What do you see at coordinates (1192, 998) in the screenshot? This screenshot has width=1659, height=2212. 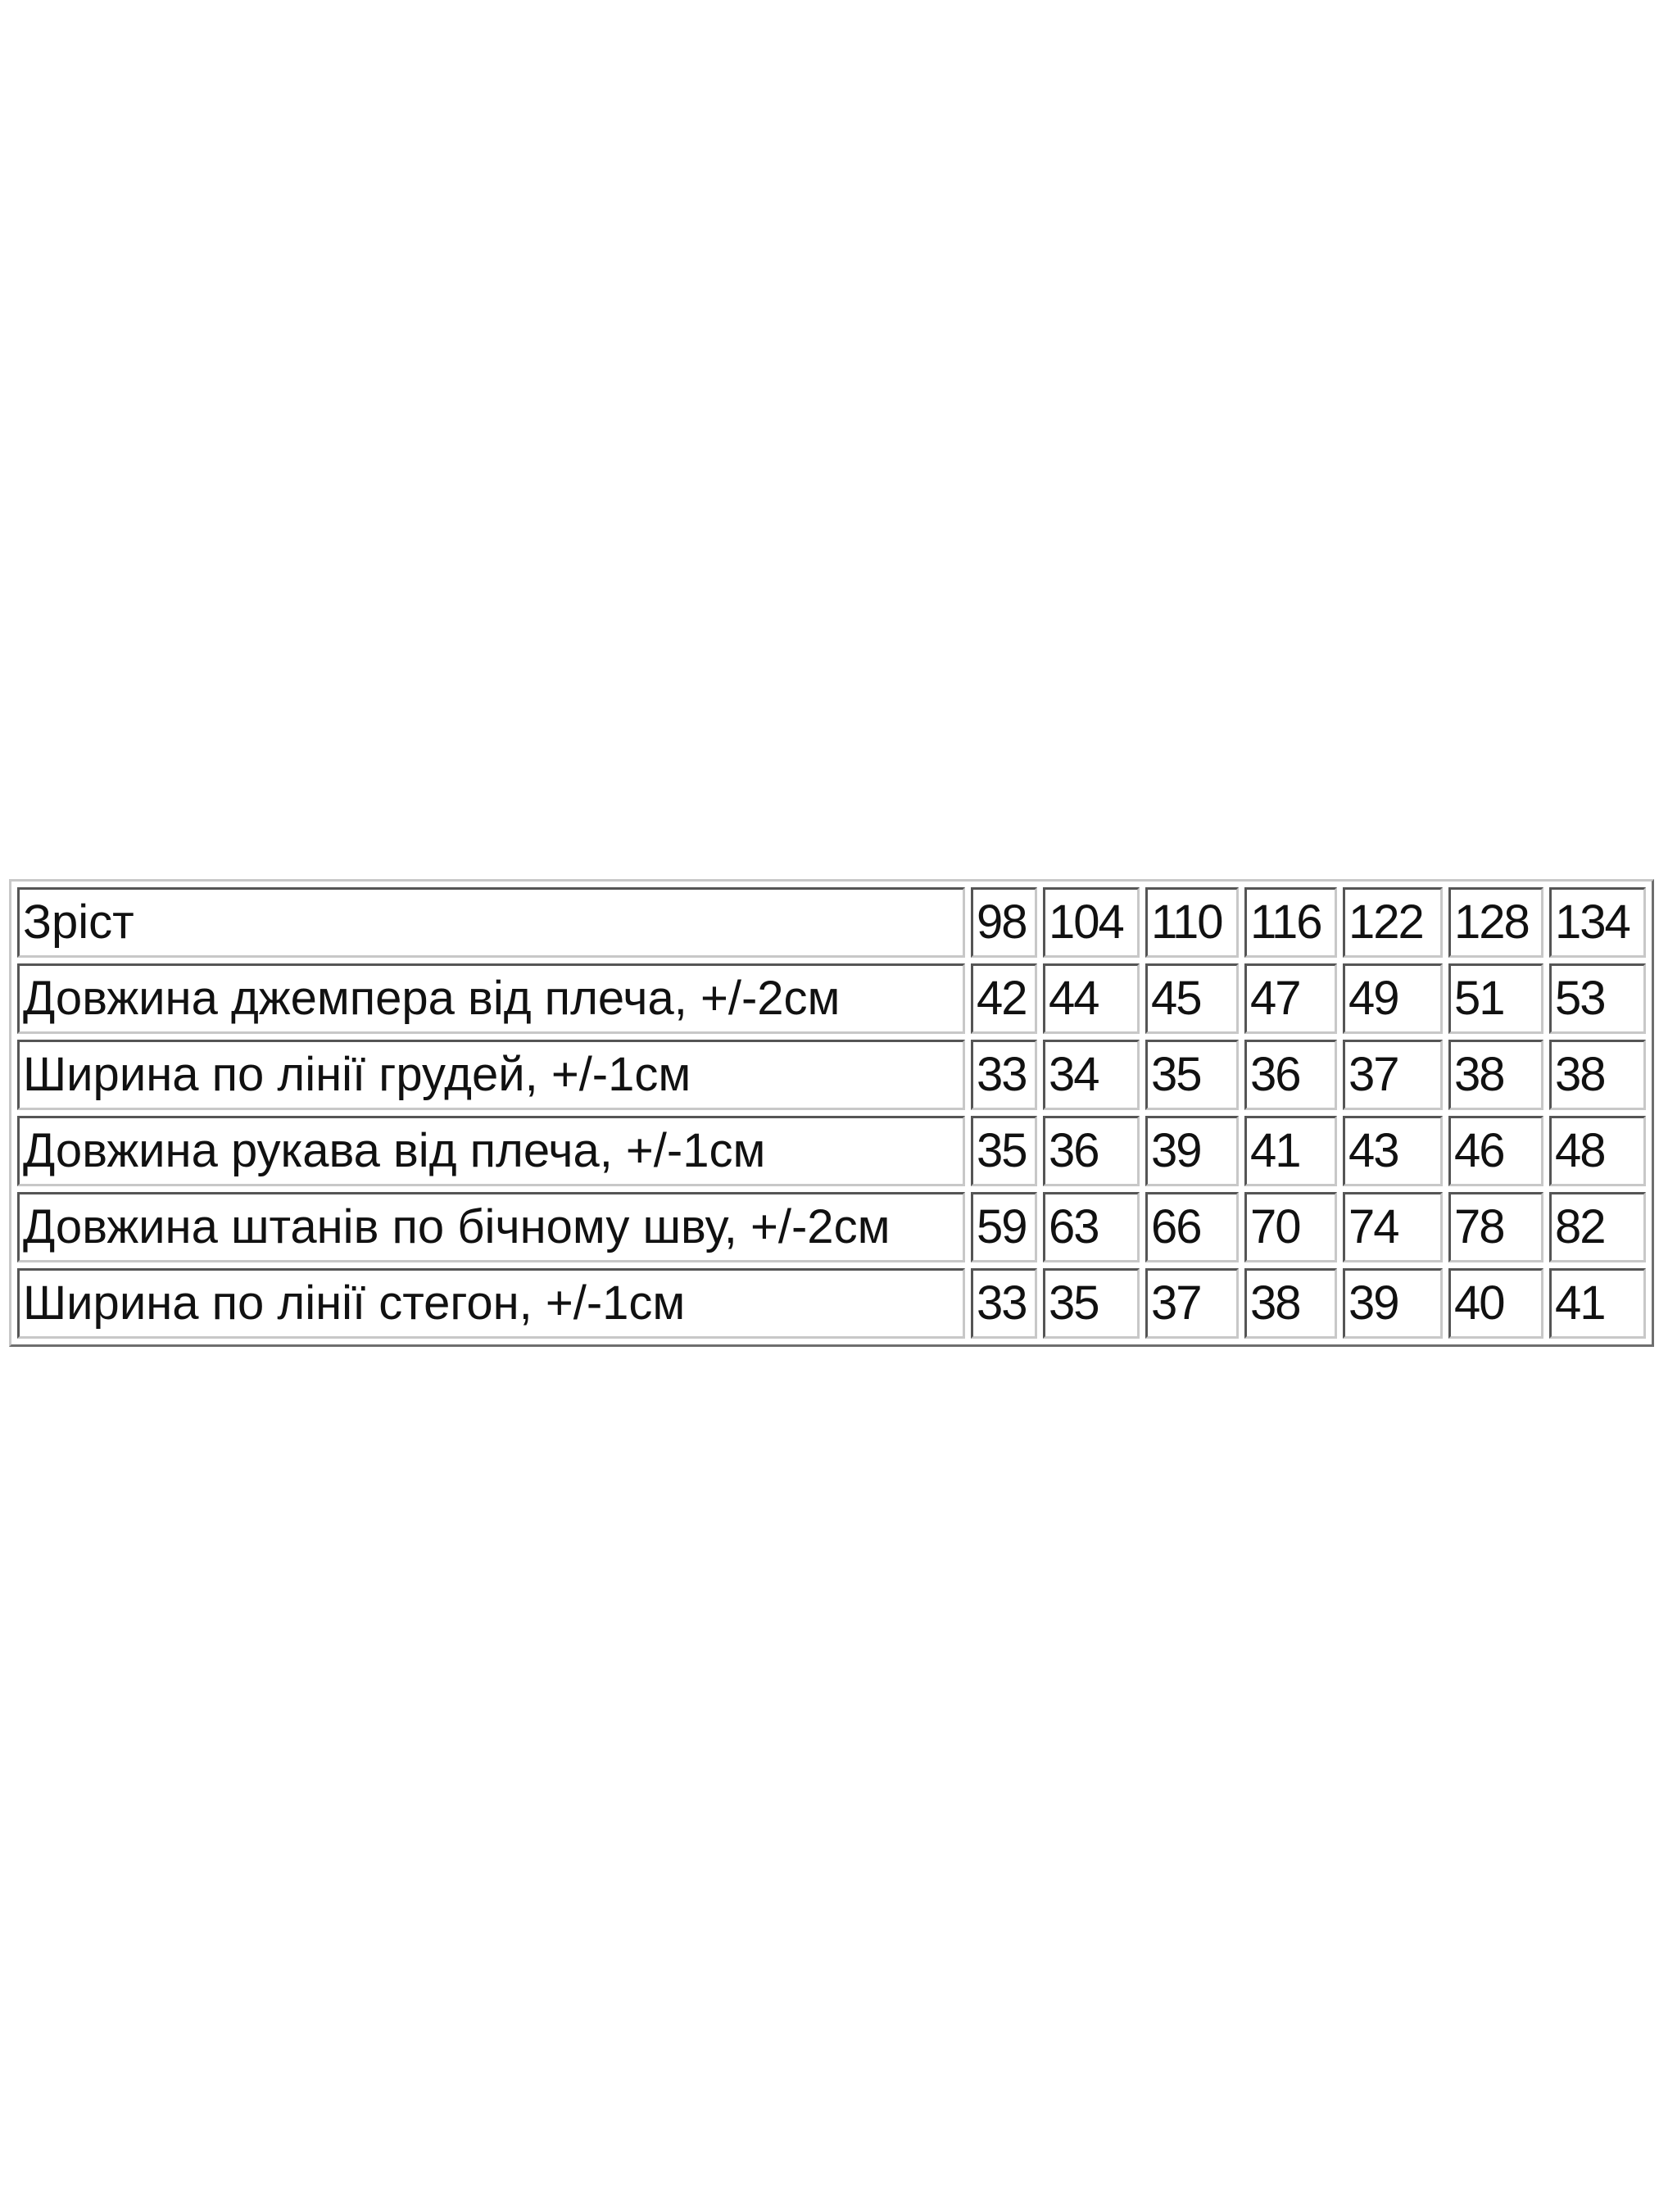 I see `size-value-cell: 45` at bounding box center [1192, 998].